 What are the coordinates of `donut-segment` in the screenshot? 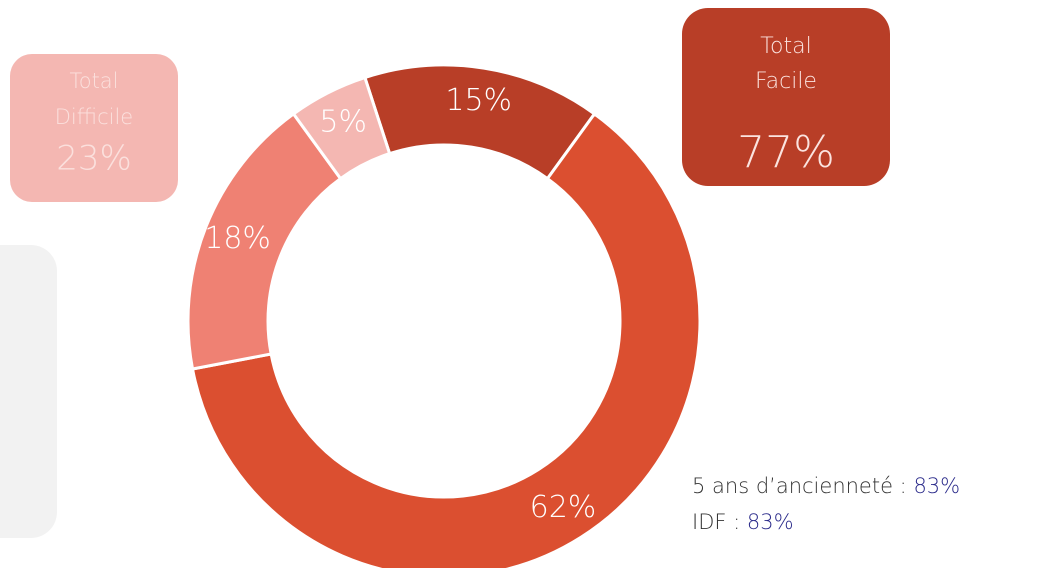 It's located at (341, 128).